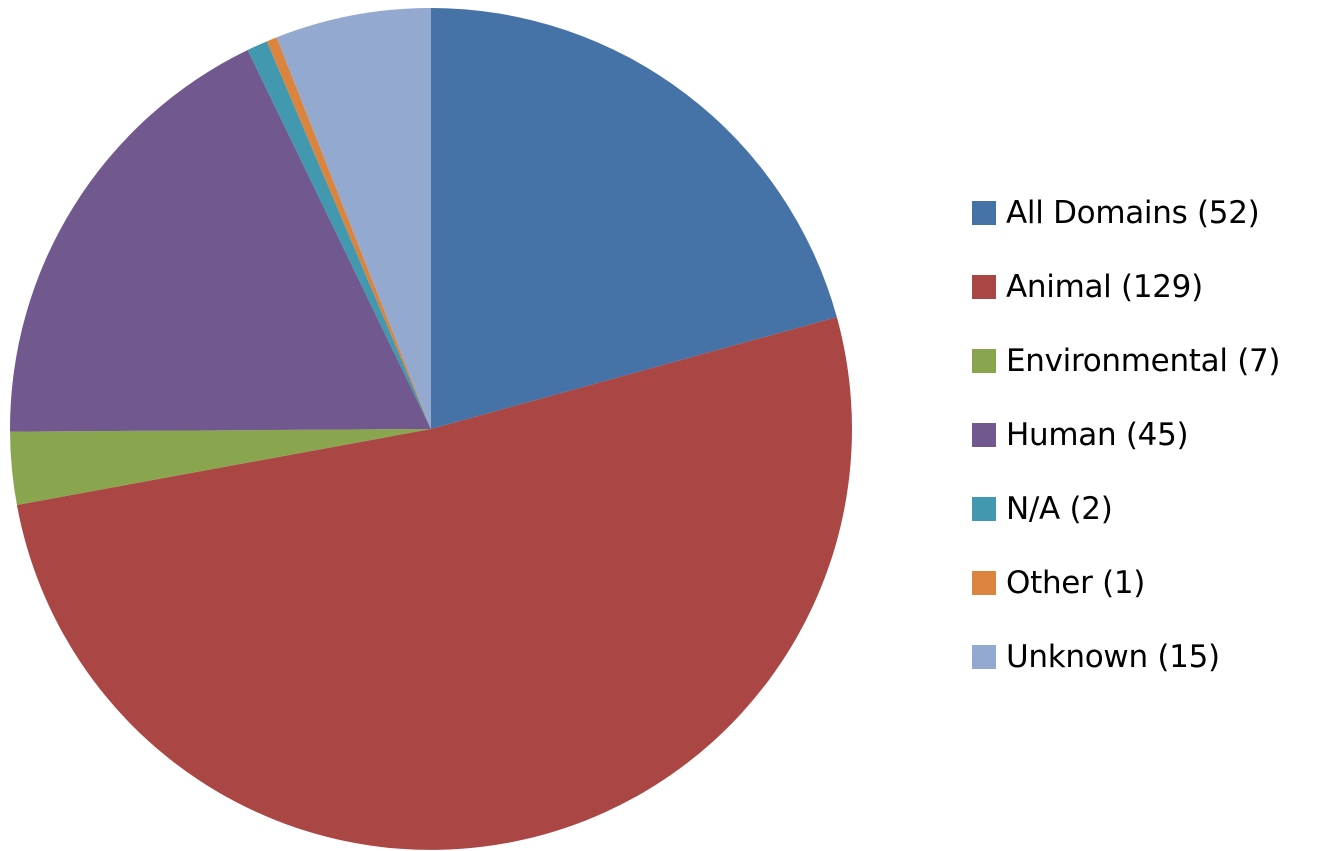 Image resolution: width=1320 pixels, height=851 pixels. What do you see at coordinates (984, 286) in the screenshot?
I see `legend-swatch-animal` at bounding box center [984, 286].